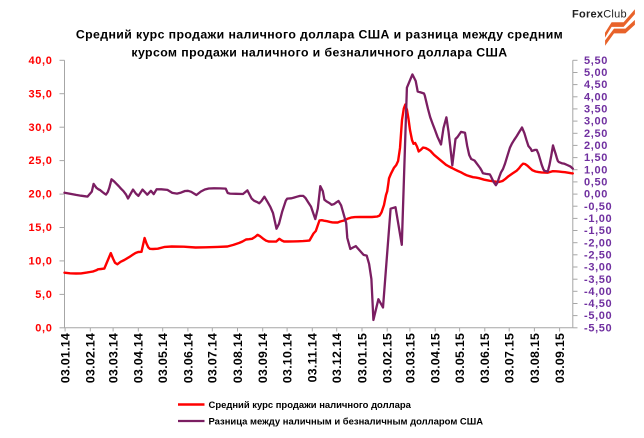 The height and width of the screenshot is (438, 644). What do you see at coordinates (436, 358) in the screenshot?
I see `svg-text: 03.04.15` at bounding box center [436, 358].